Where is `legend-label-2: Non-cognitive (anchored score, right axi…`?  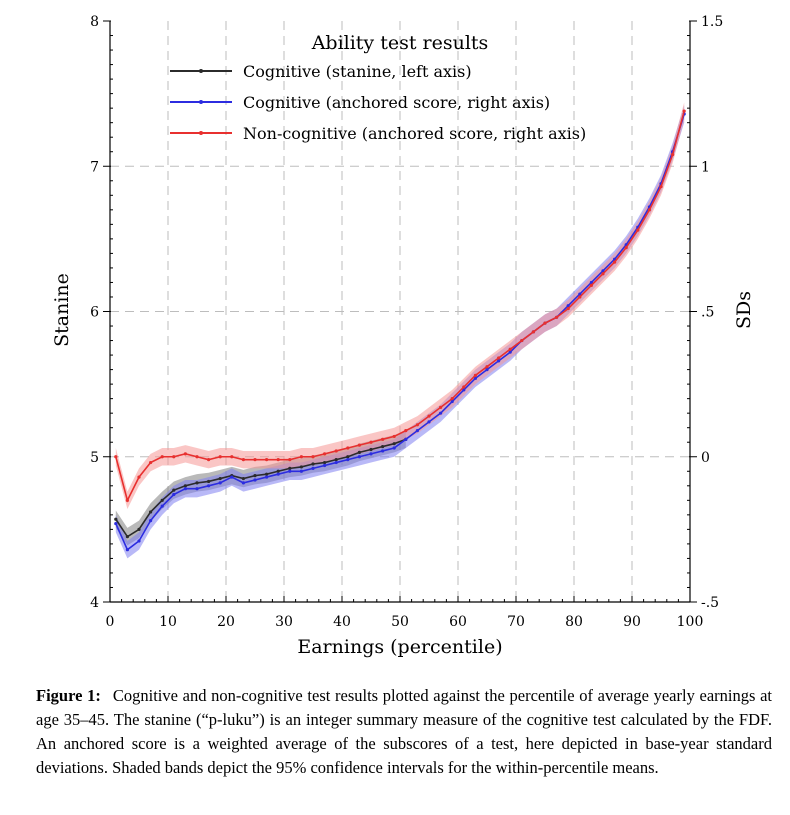 legend-label-2: Non-cognitive (anchored score, right axi… is located at coordinates (414, 133).